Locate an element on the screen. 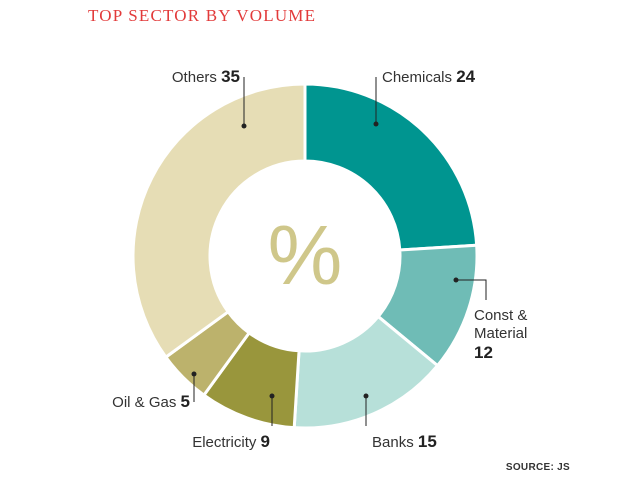 This screenshot has height=480, width=640. label-name-others: Others is located at coordinates (196, 77).